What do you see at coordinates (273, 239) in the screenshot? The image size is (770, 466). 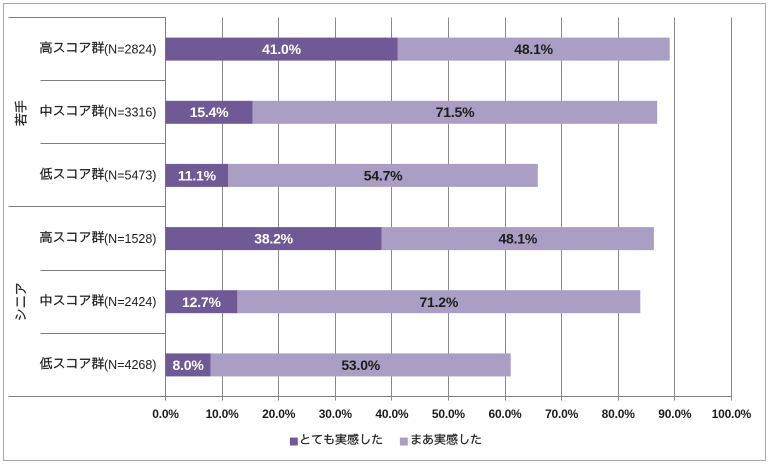 I see `svg-text: 38.2%` at bounding box center [273, 239].